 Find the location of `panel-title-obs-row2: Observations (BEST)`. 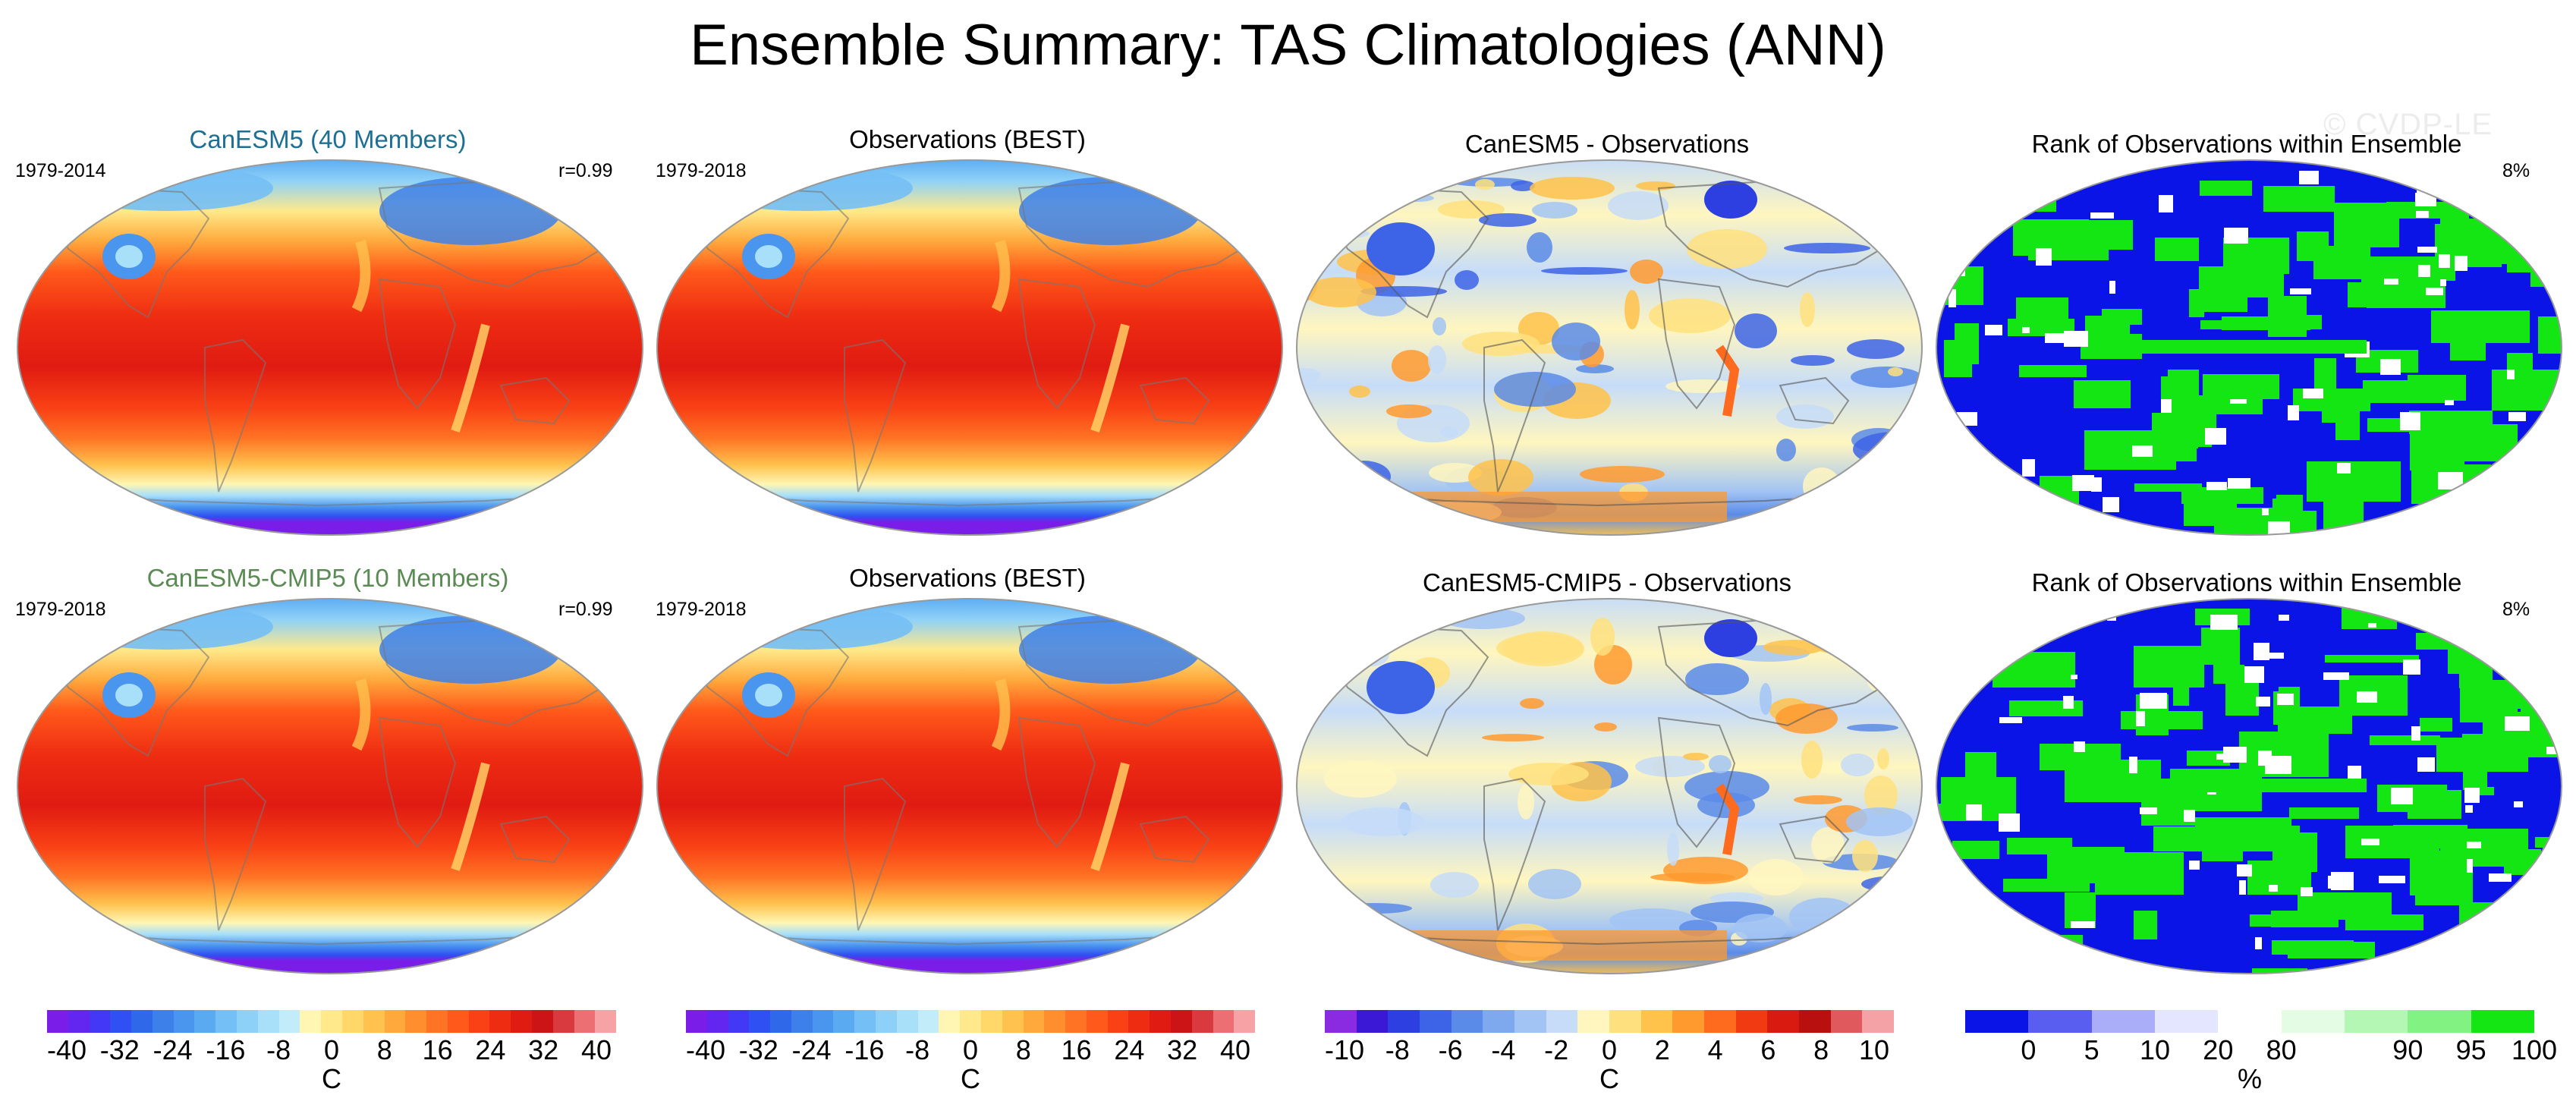

panel-title-obs-row2: Observations (BEST) is located at coordinates (967, 578).